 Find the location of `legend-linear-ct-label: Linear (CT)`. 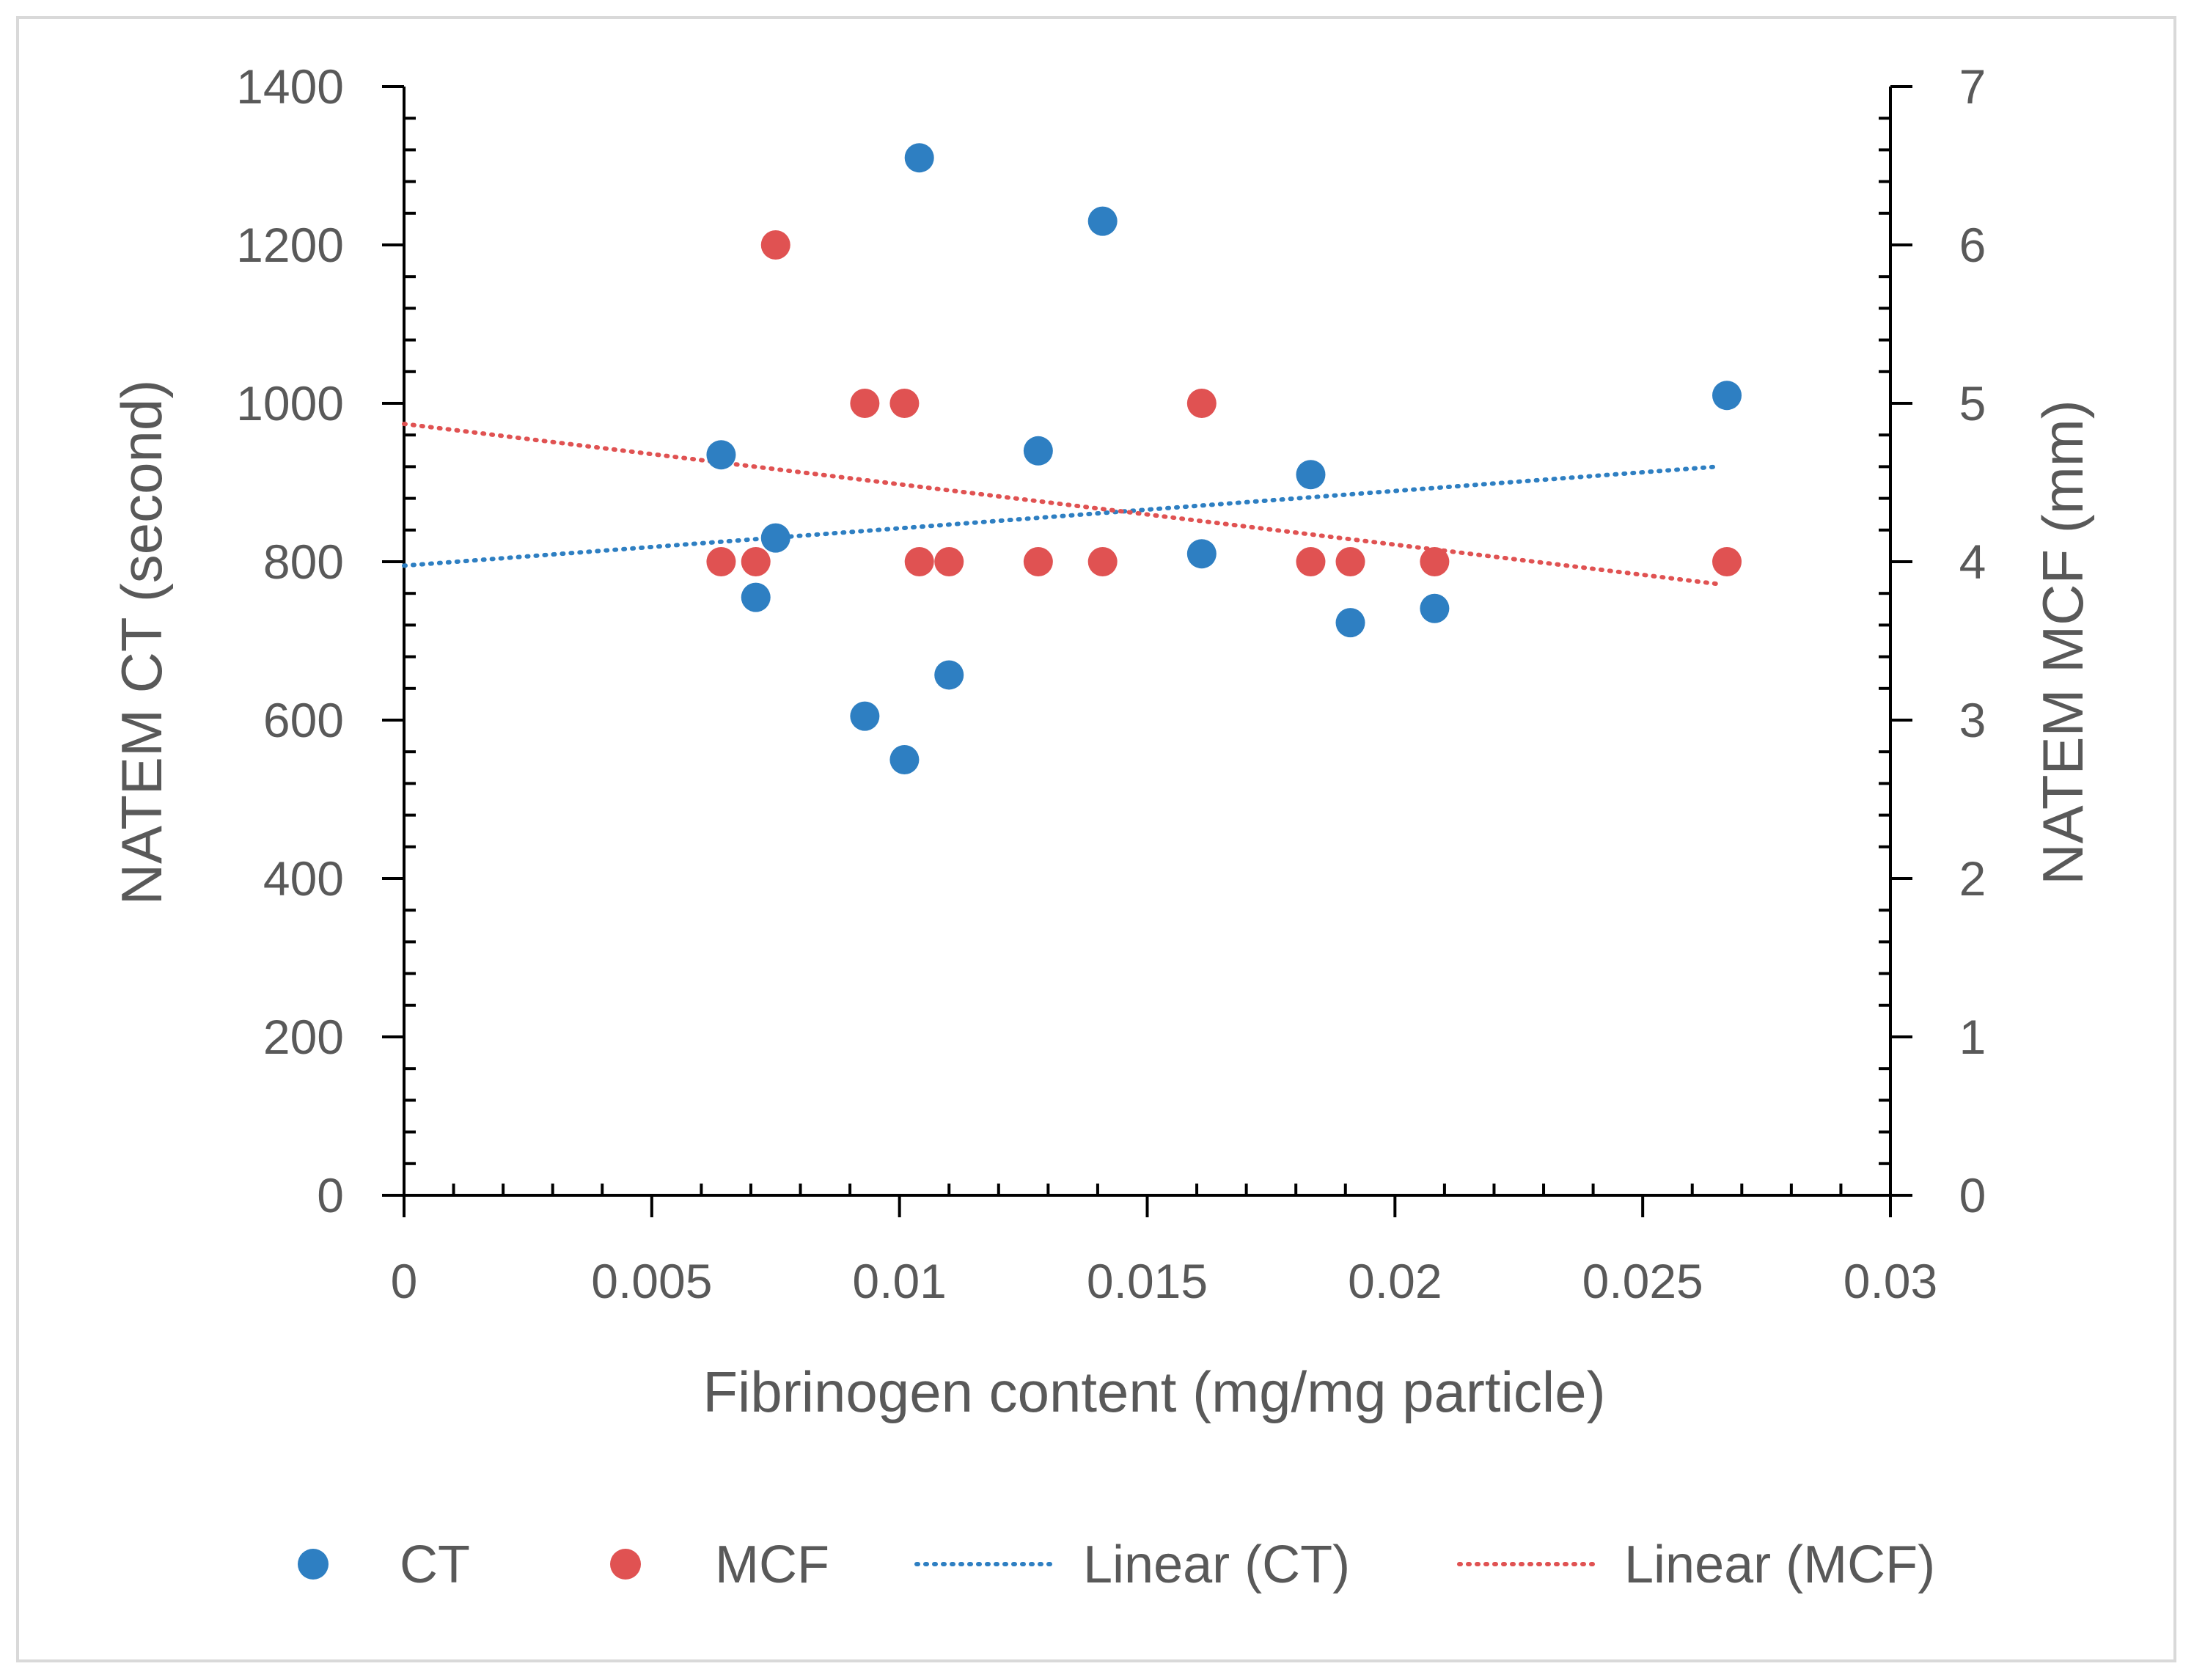

legend-linear-ct-label: Linear (CT) is located at coordinates (1216, 1565).